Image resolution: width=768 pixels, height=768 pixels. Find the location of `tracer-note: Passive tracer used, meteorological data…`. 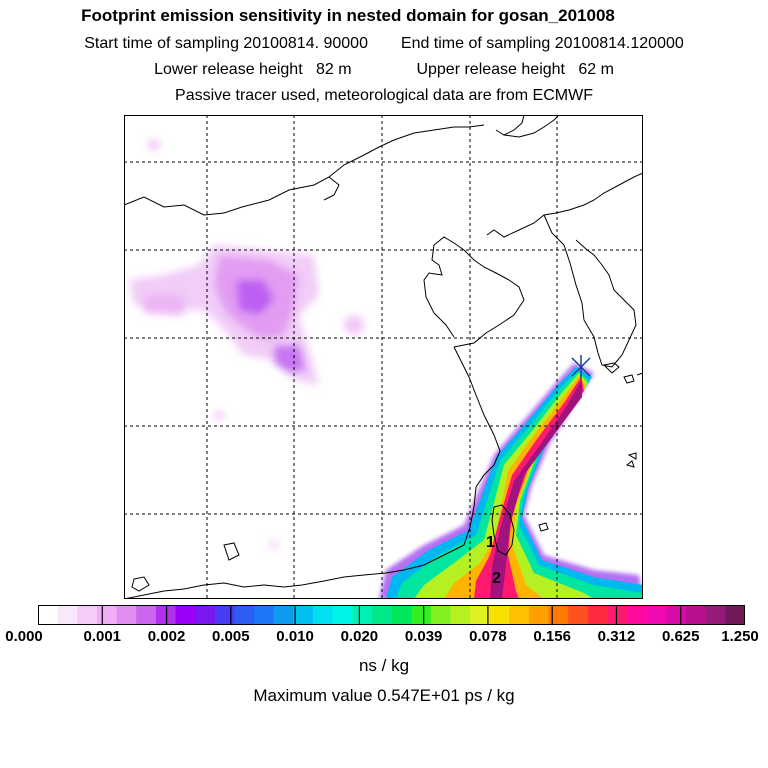

tracer-note: Passive tracer used, meteorological data… is located at coordinates (384, 95).